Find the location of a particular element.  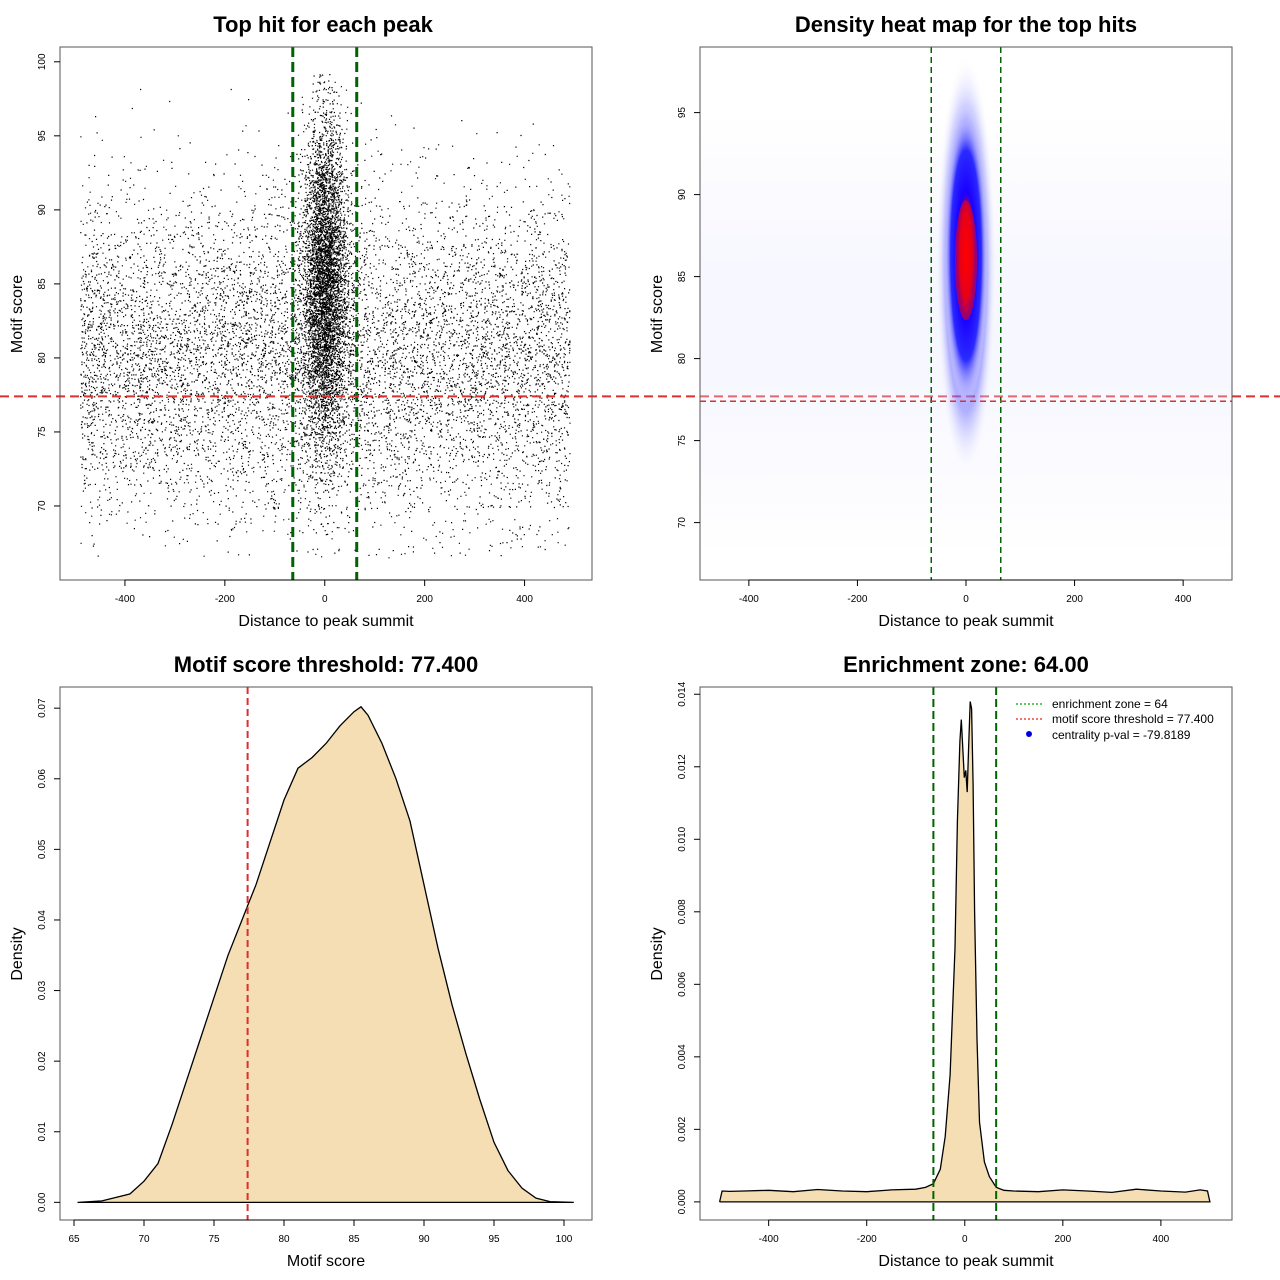

y-tick-label: 0.05 is located at coordinates (42, 849).